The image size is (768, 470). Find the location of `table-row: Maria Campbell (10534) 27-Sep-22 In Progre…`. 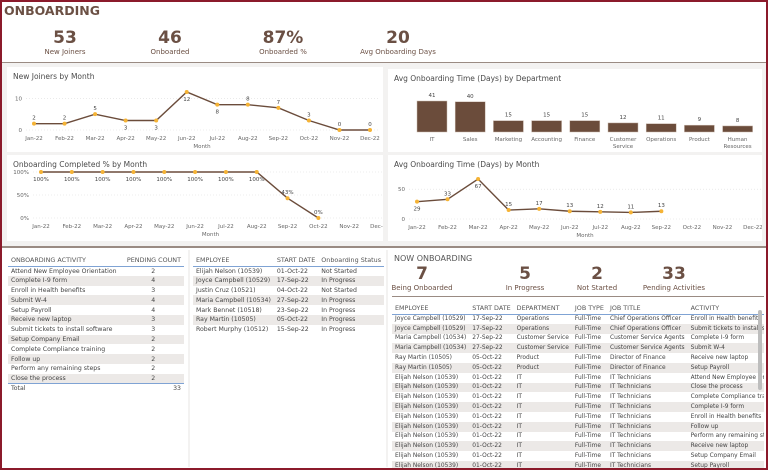

table-row: Maria Campbell (10534) 27-Sep-22 In Progre… is located at coordinates (289, 300).